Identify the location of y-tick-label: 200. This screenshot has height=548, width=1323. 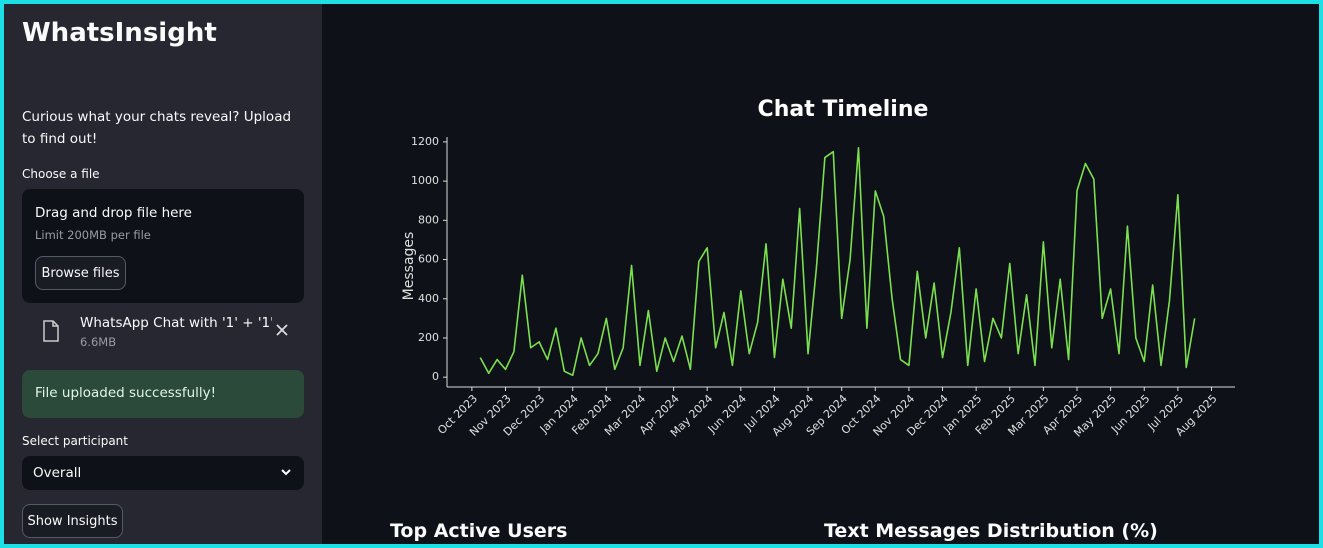
(428, 337).